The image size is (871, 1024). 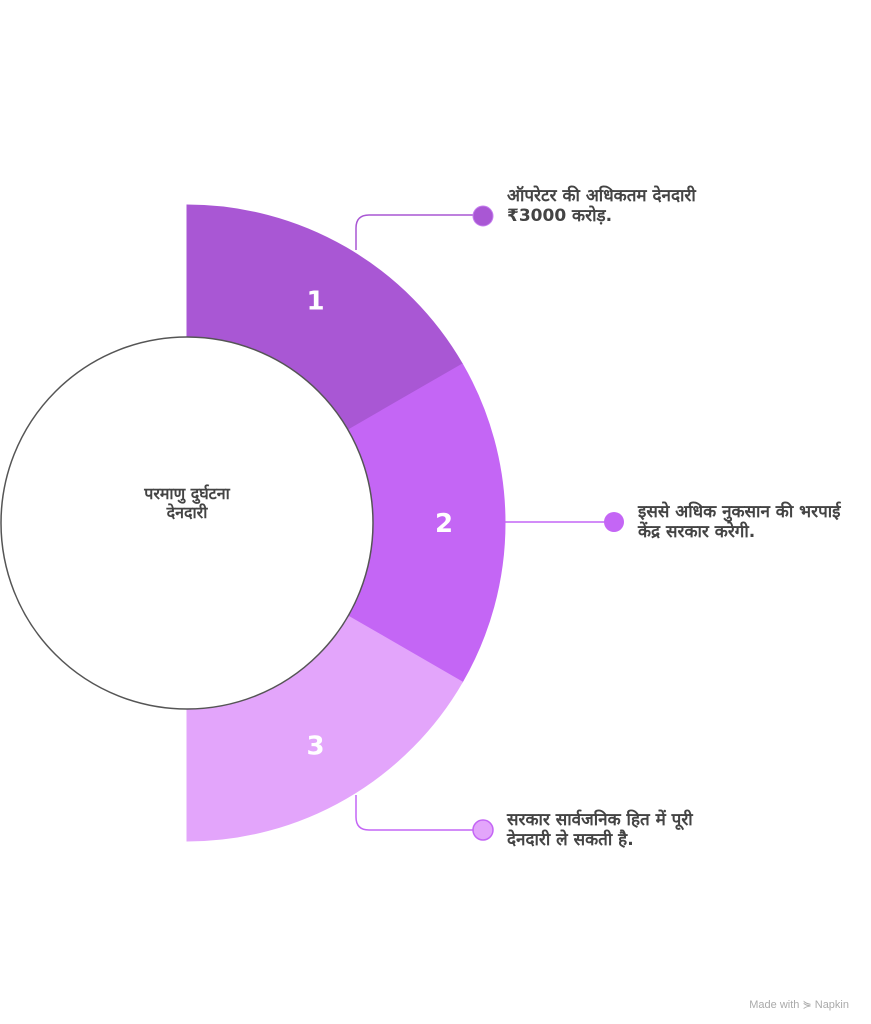 What do you see at coordinates (187, 512) in the screenshot?
I see `center-title-line2: देनदारी` at bounding box center [187, 512].